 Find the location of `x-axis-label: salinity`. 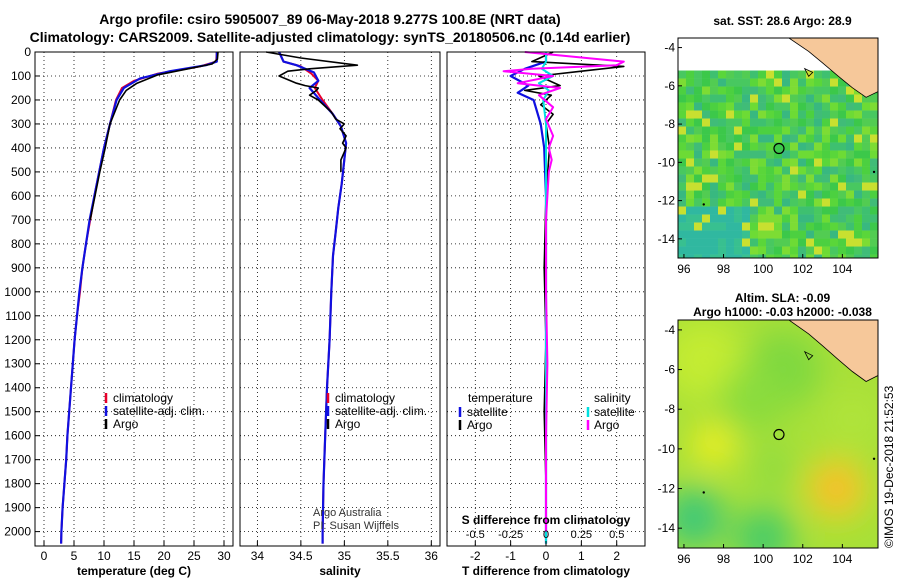

x-axis-label: salinity is located at coordinates (340, 571).